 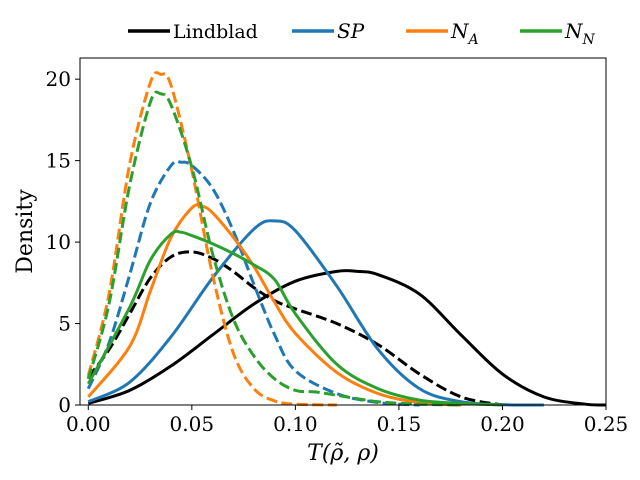 I want to click on x-tick-label: 0.20, so click(x=502, y=424).